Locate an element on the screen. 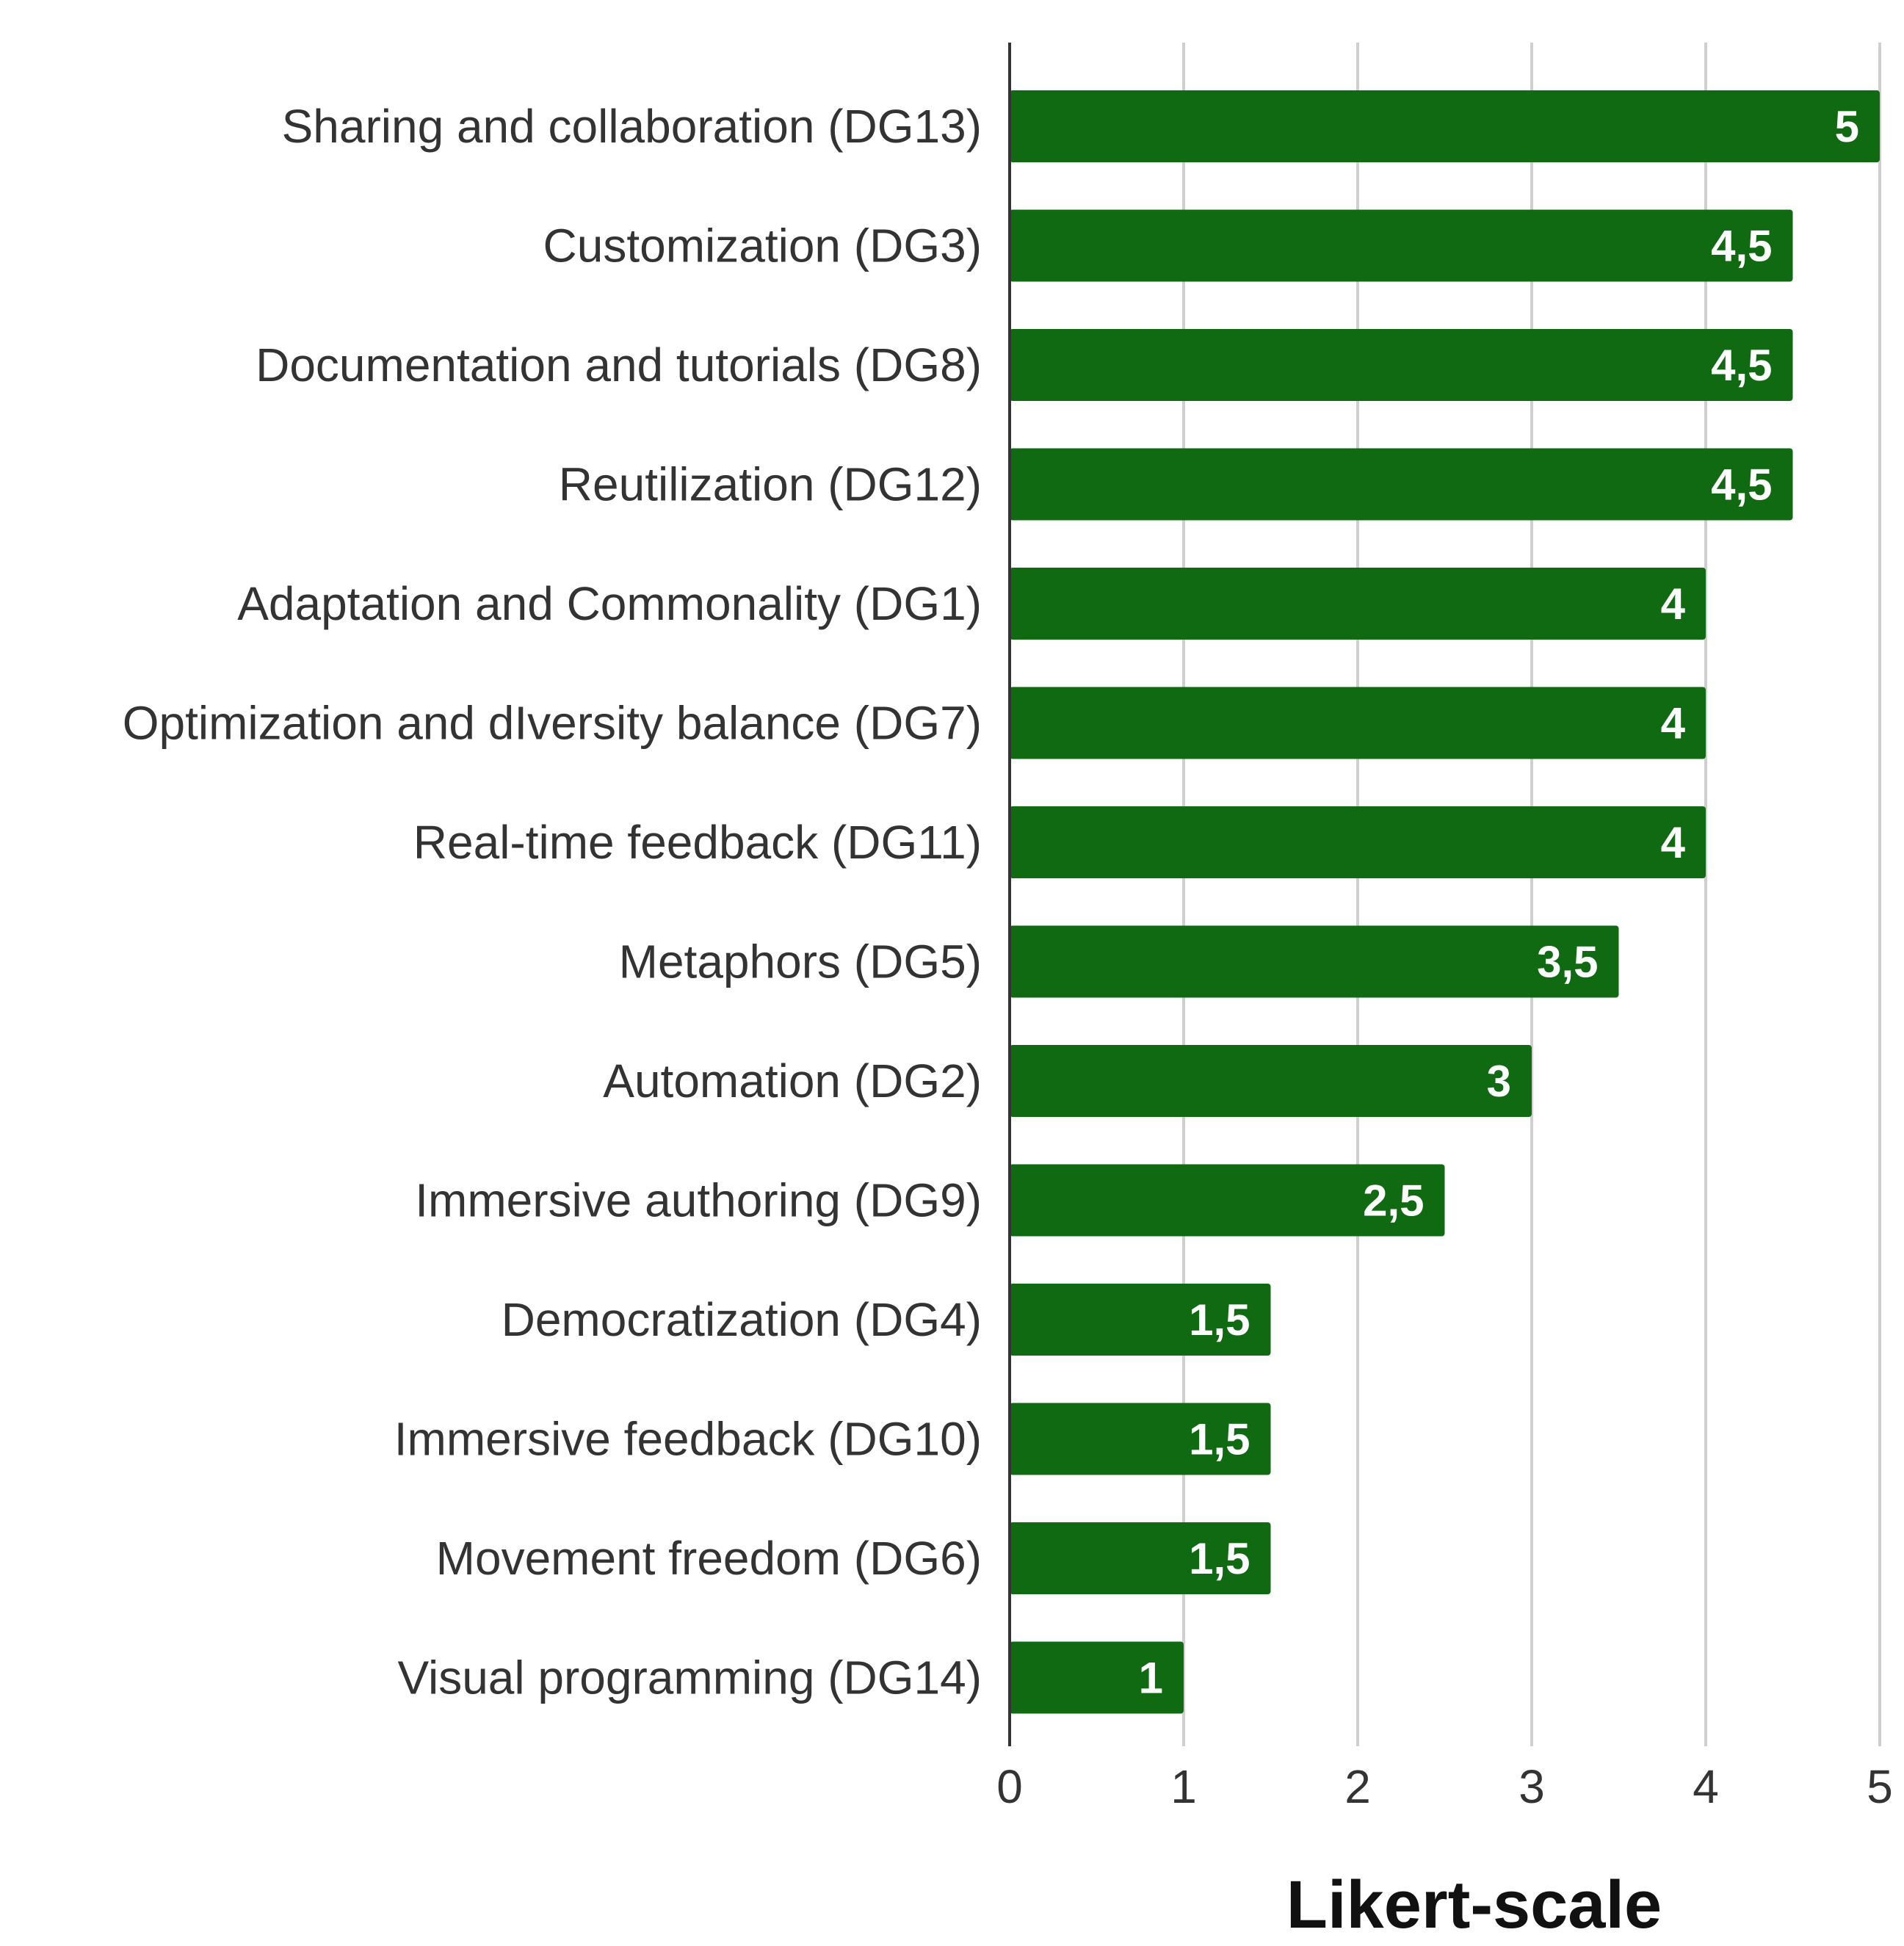 This screenshot has height=1946, width=1904. category-label-6: Optimization and dIversity balance (DG7) is located at coordinates (552, 724).